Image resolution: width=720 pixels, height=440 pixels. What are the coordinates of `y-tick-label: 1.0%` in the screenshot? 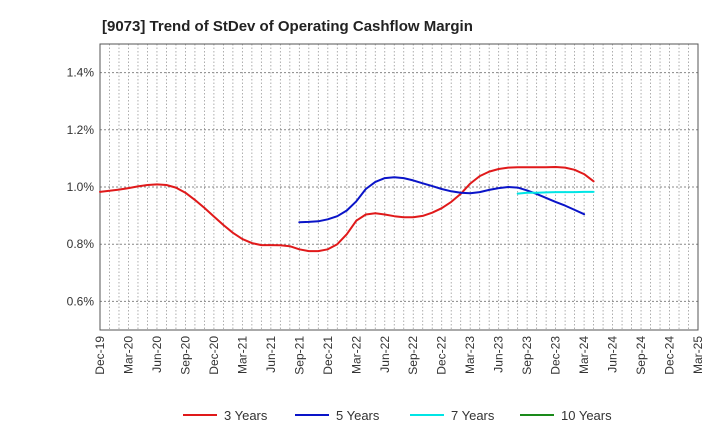 It's located at (81, 187).